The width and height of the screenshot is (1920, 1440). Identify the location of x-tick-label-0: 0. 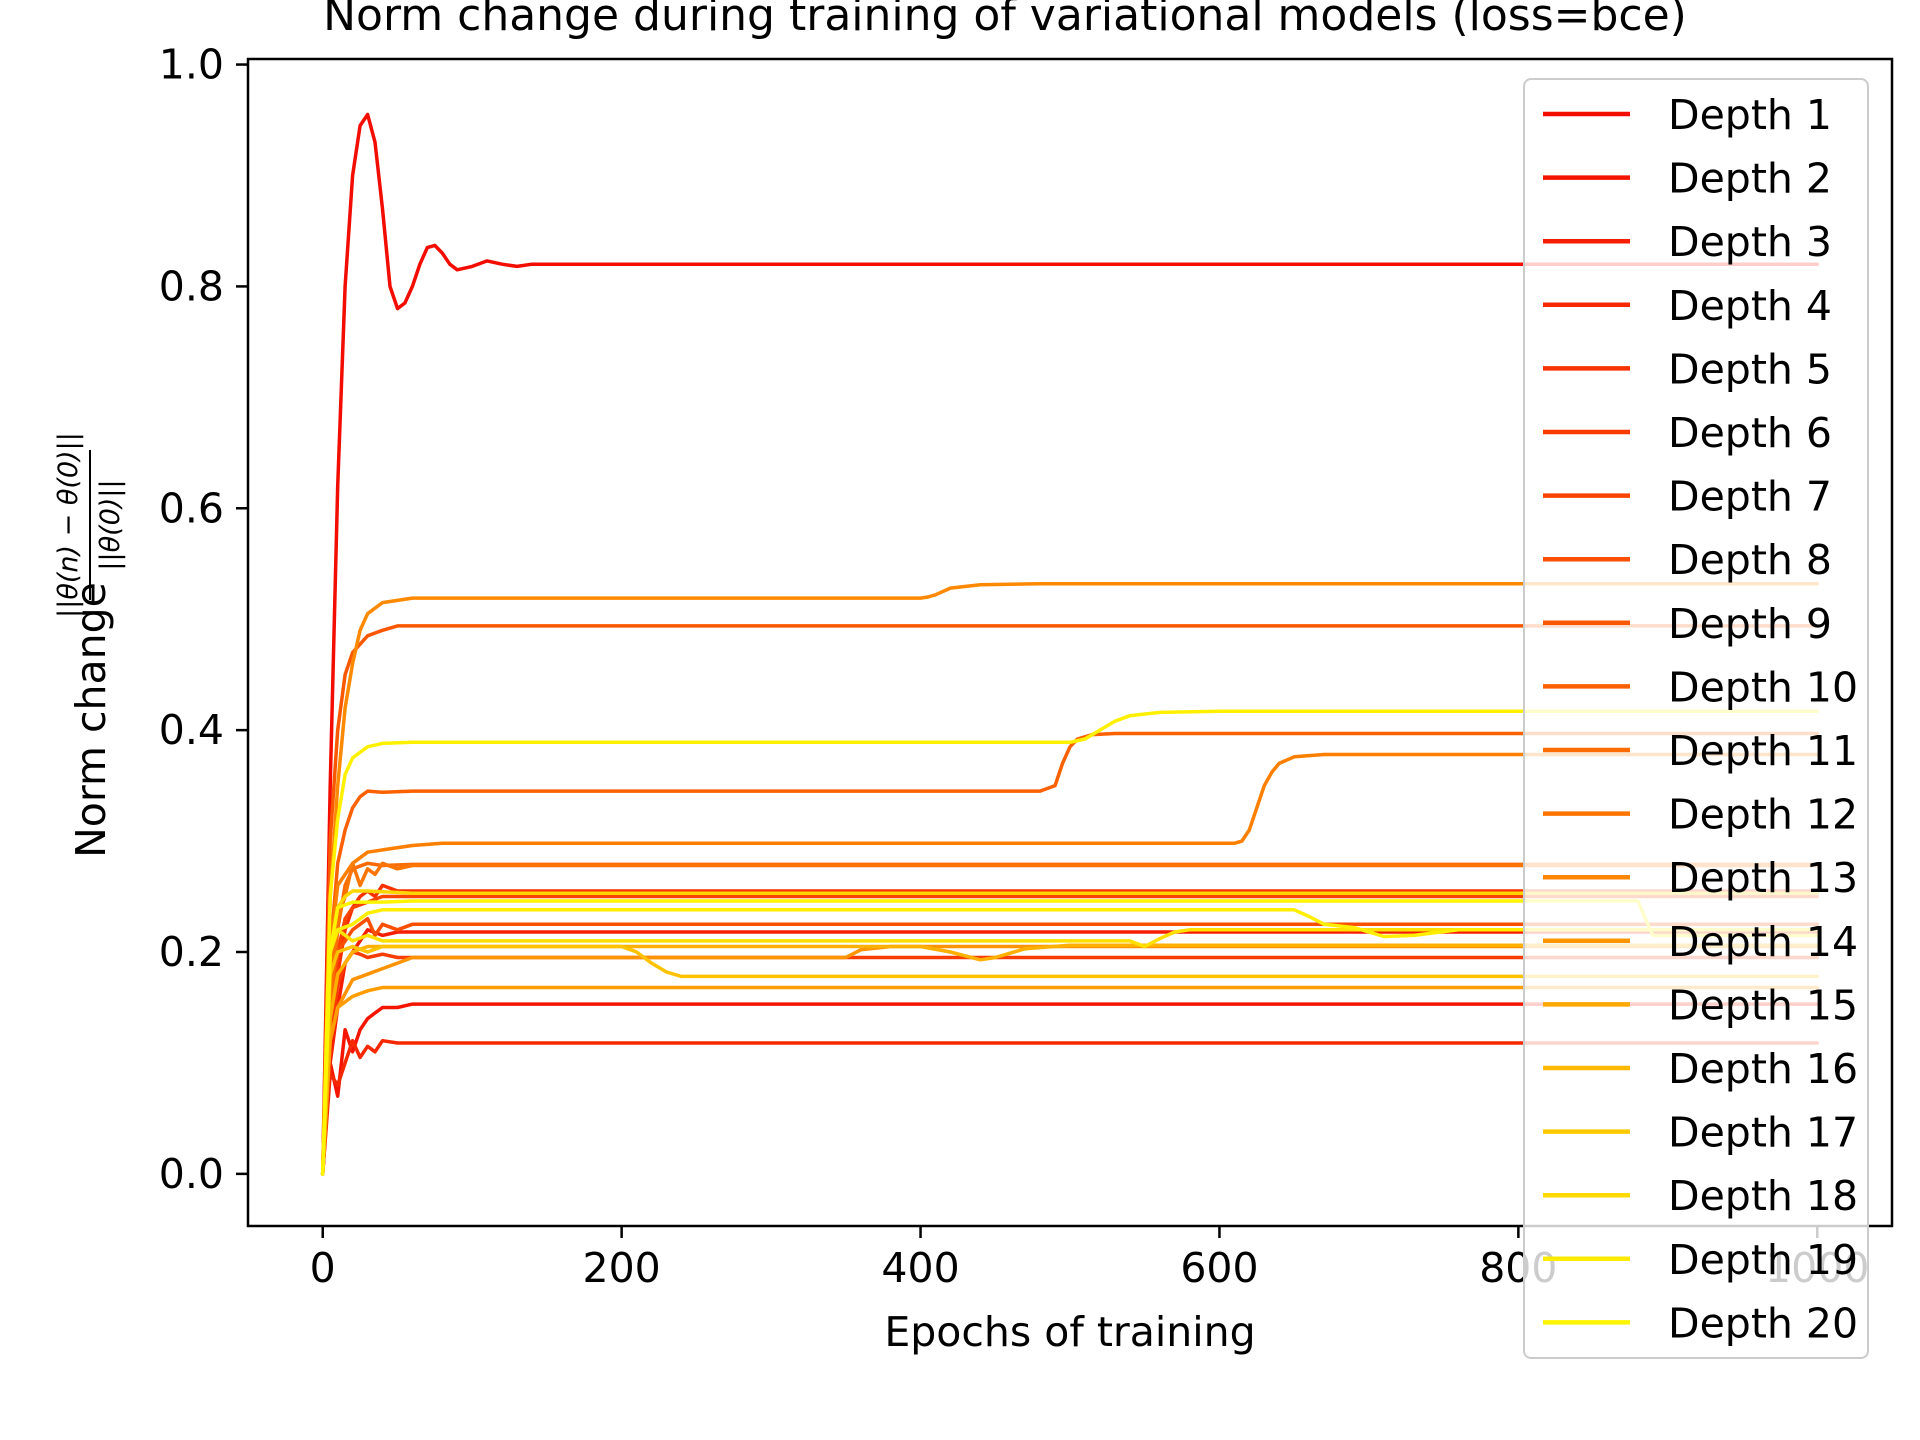
(323, 1268).